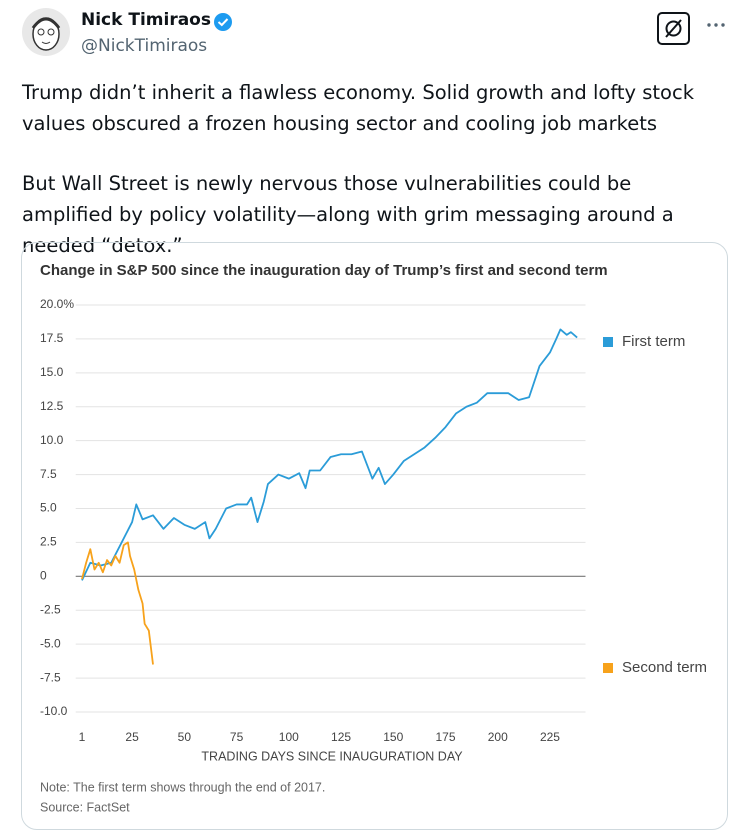  Describe the element at coordinates (52, 372) in the screenshot. I see `y-tick-label: 15.0` at that location.